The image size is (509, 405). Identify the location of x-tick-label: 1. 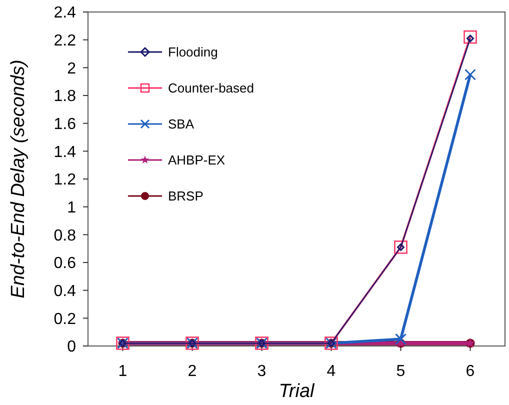
(123, 371).